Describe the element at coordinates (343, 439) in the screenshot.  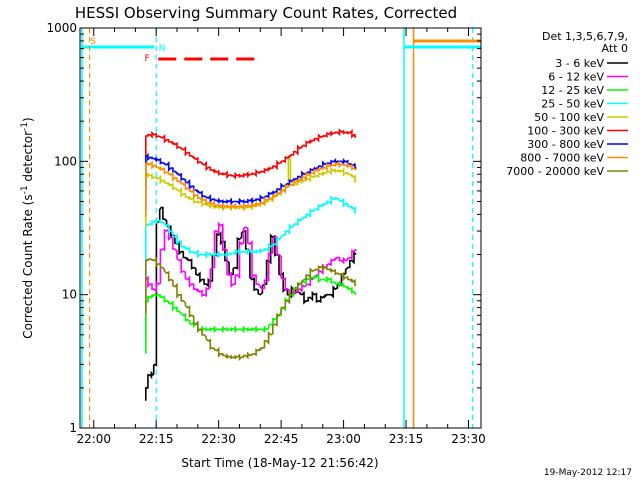
I see `x-tick-label: 23:00` at that location.